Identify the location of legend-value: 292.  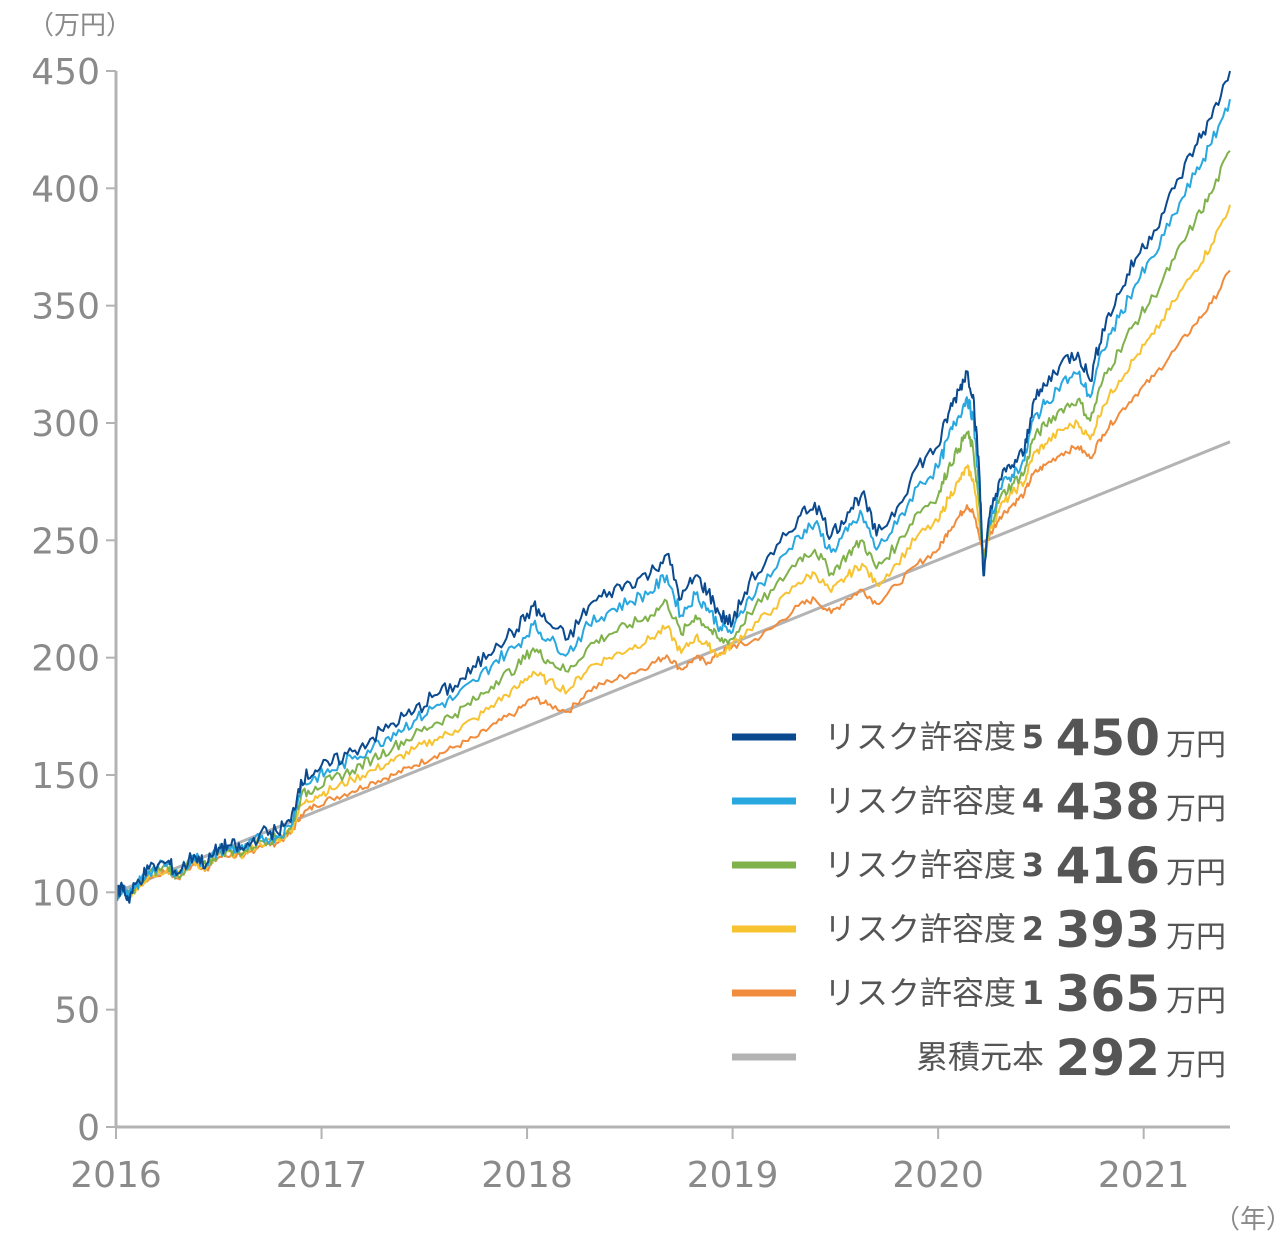
(1108, 1058).